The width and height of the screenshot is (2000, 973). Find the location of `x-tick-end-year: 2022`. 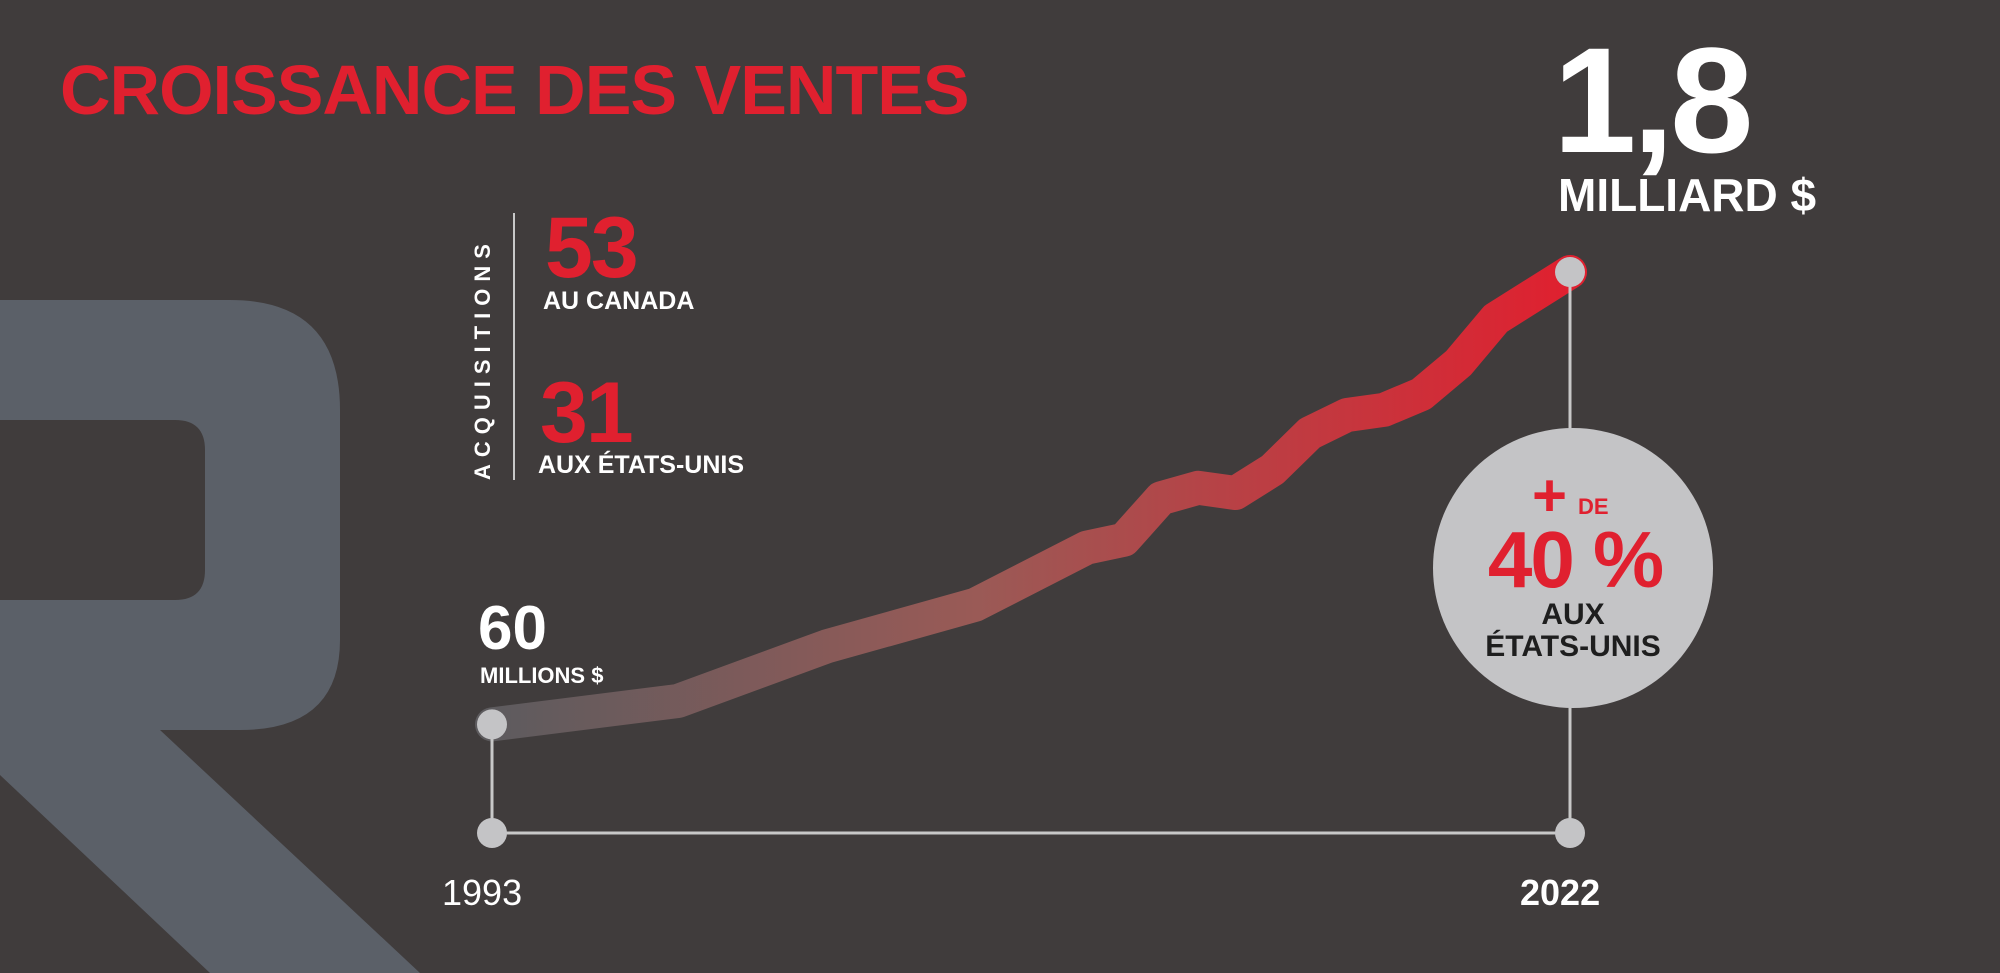

x-tick-end-year: 2022 is located at coordinates (1560, 892).